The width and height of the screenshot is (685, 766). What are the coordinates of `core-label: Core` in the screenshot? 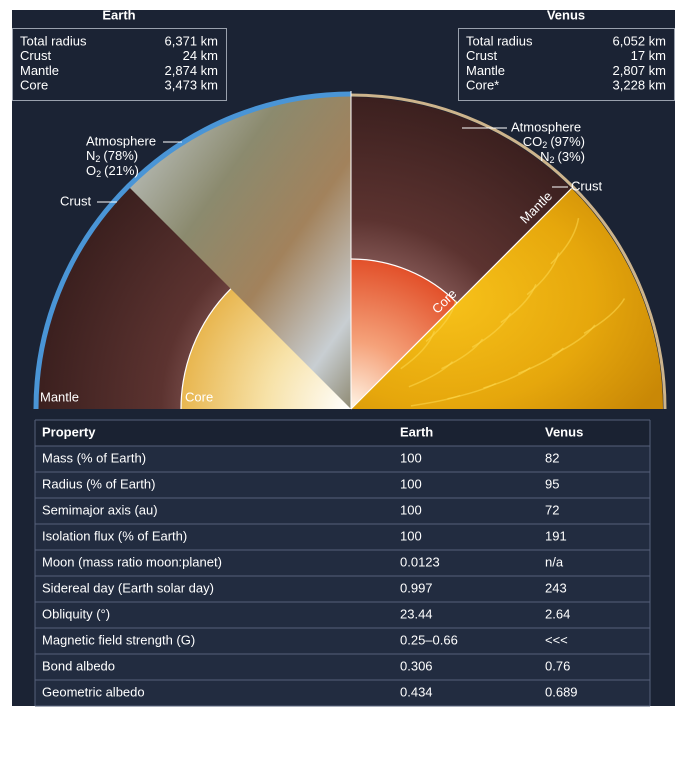 It's located at (199, 396).